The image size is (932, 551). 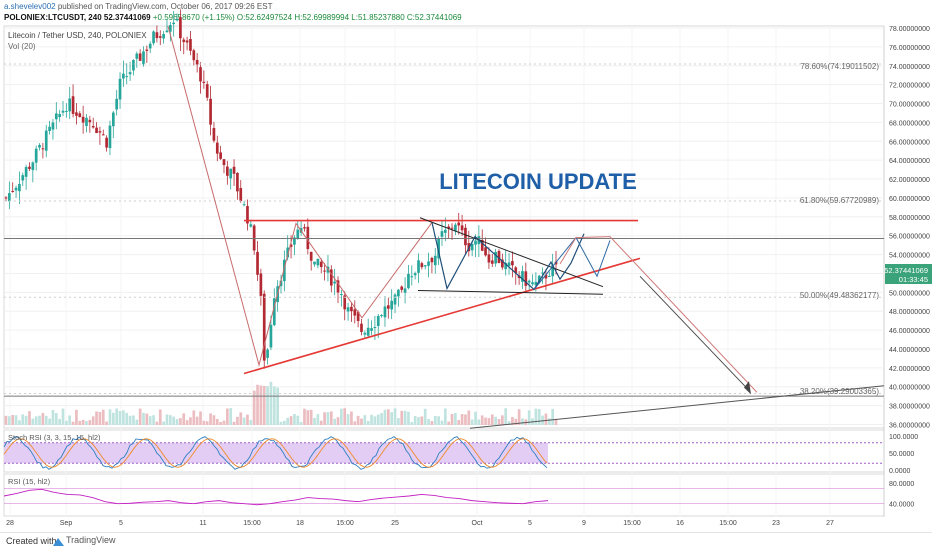 I want to click on time-tick-label: 23, so click(x=776, y=523).